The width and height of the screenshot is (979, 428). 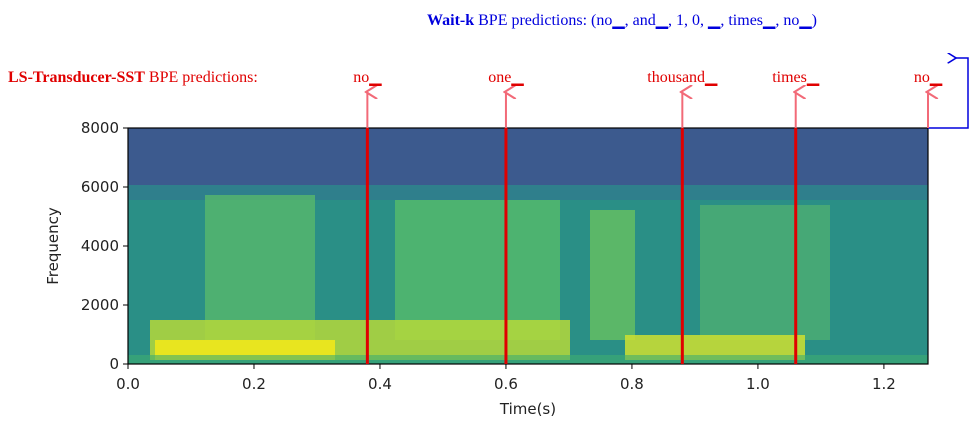 What do you see at coordinates (506, 384) in the screenshot?
I see `x-tick-label: 0.6` at bounding box center [506, 384].